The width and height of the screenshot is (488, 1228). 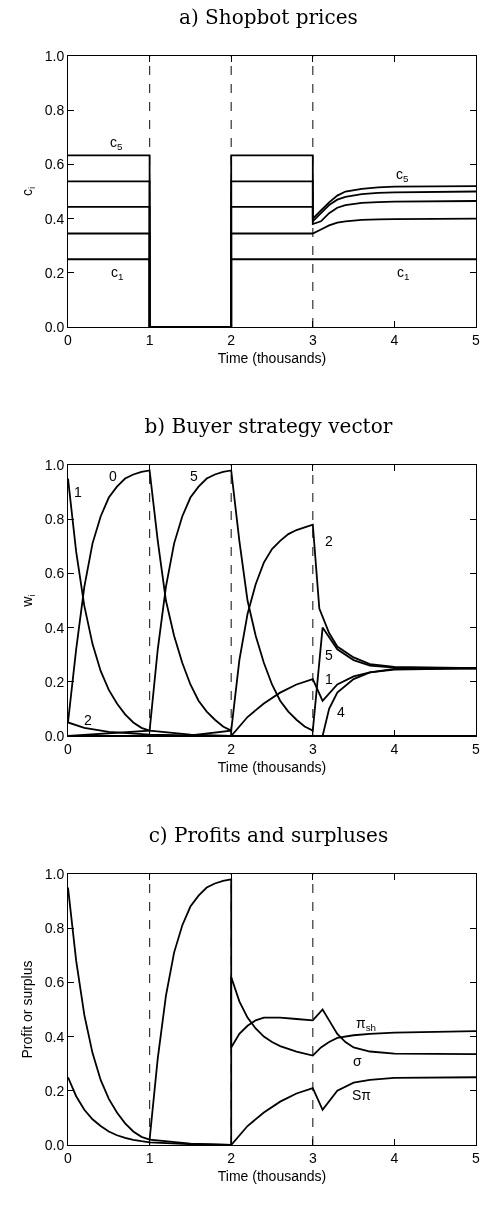 I want to click on chart-title: b) Buyer strategy vector, so click(x=268, y=426).